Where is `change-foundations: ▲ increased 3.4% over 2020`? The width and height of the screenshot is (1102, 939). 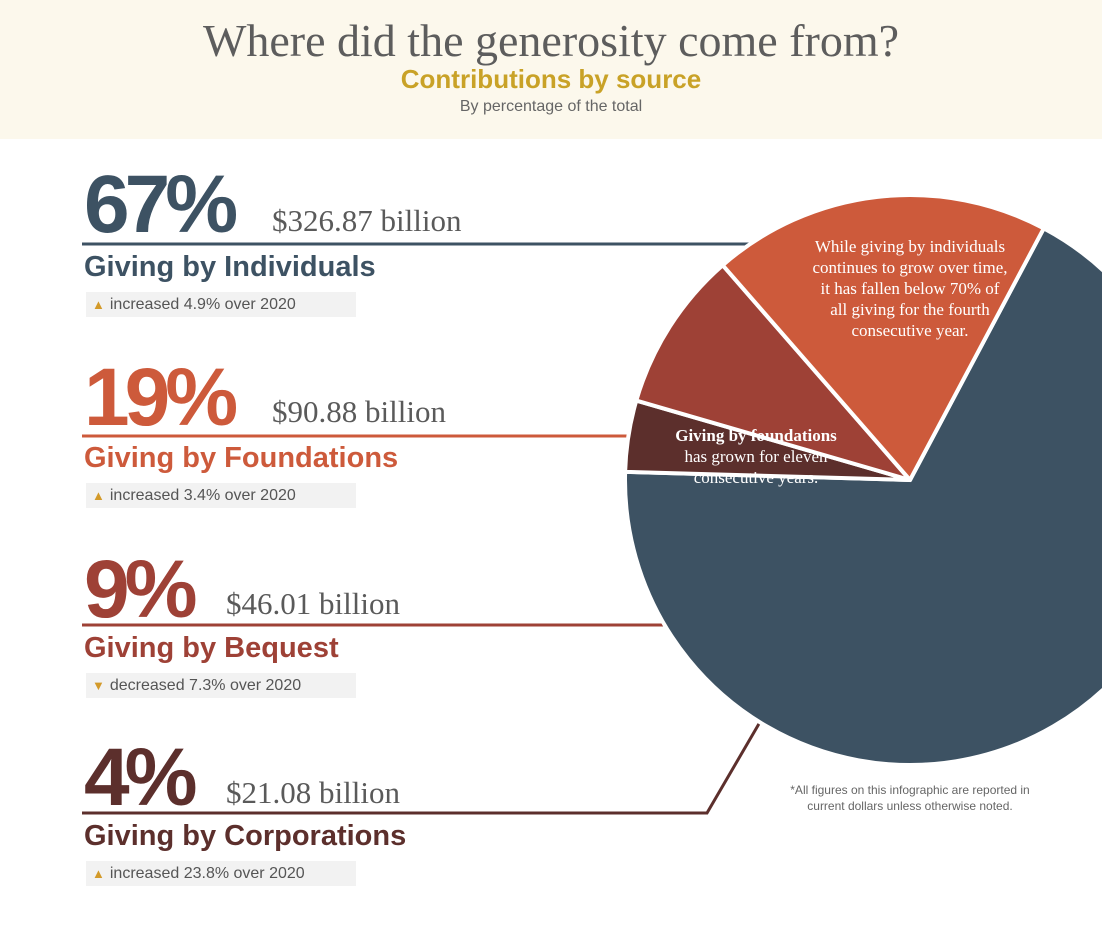 change-foundations: ▲ increased 3.4% over 2020 is located at coordinates (221, 495).